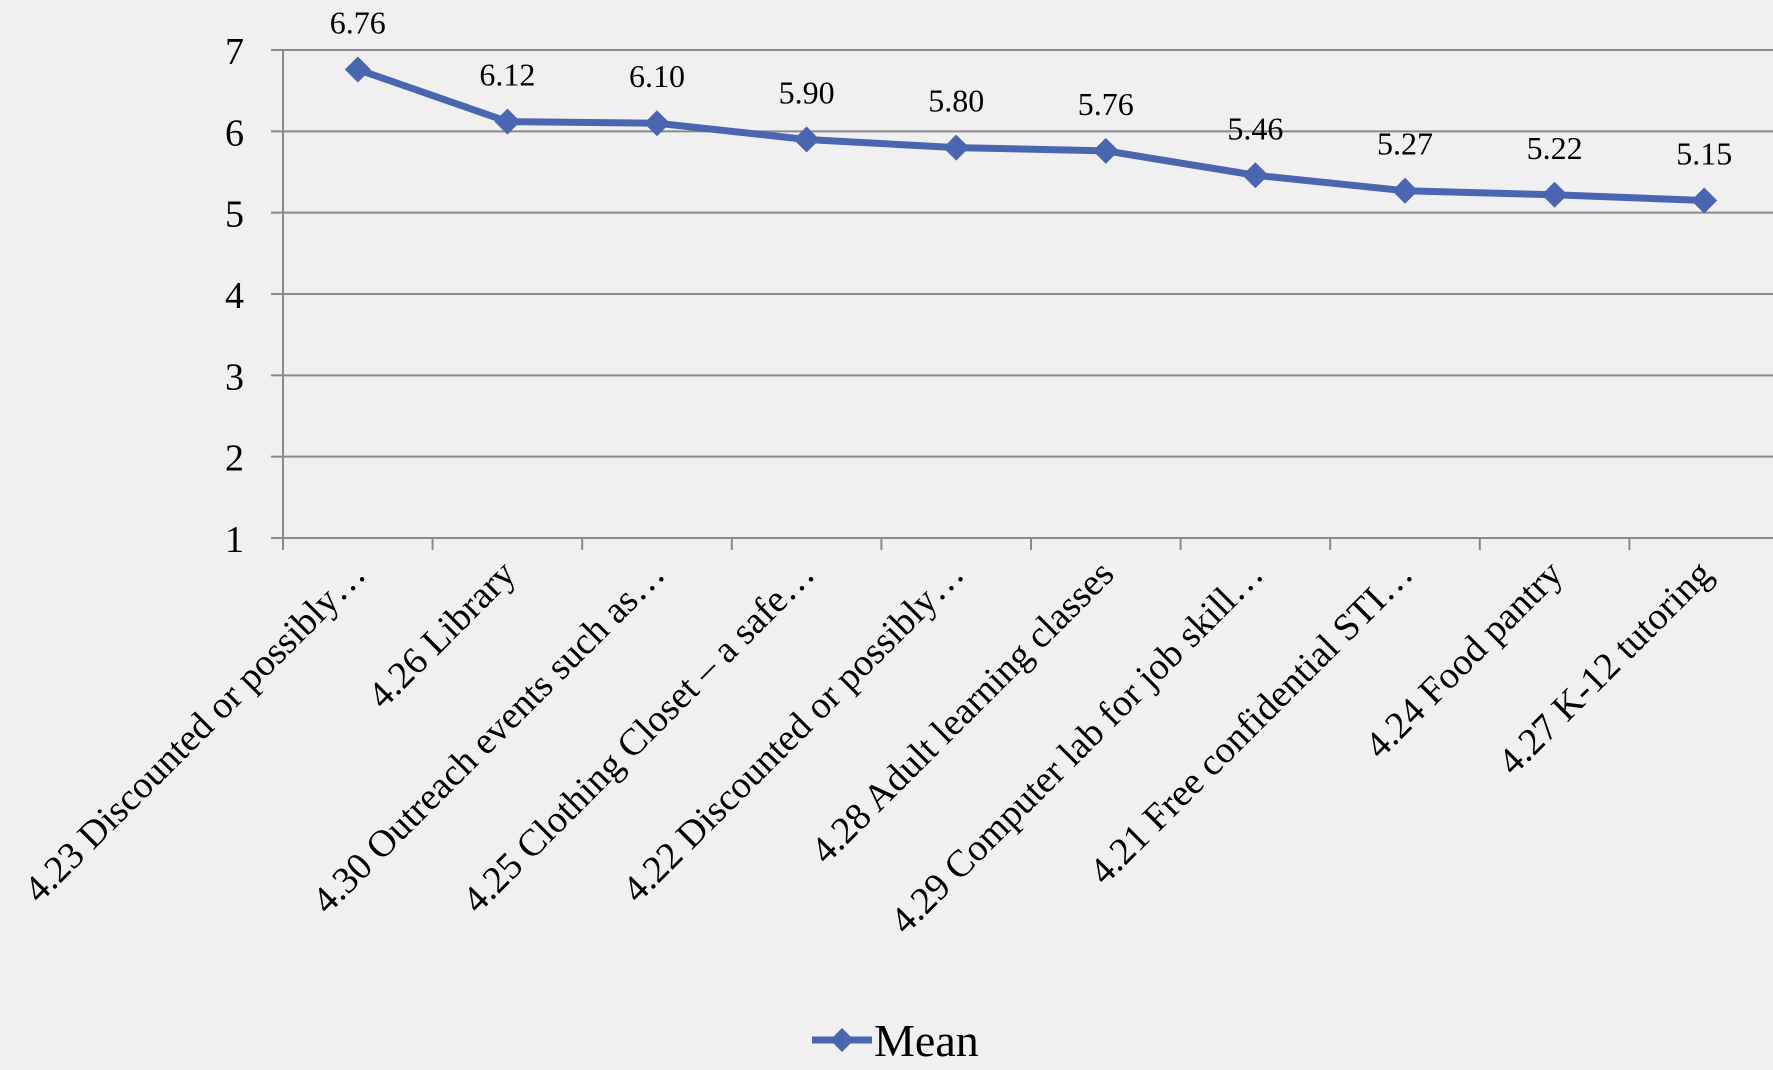 This screenshot has width=1773, height=1070. I want to click on legend-diamond-marker, so click(842, 1040).